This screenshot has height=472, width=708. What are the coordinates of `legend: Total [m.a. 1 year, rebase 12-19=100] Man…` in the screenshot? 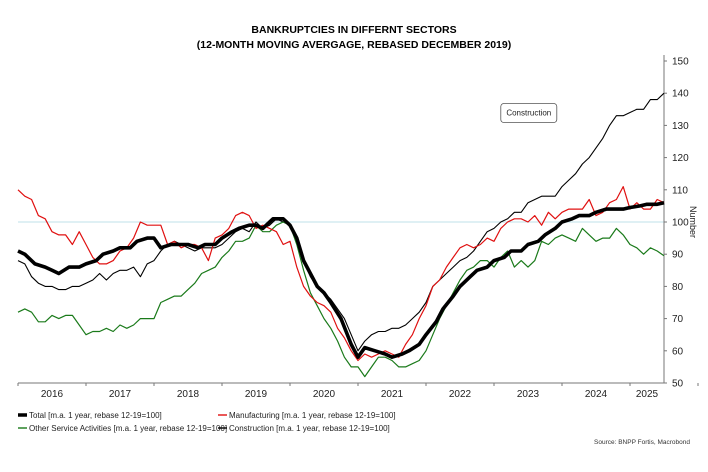 It's located at (207, 422).